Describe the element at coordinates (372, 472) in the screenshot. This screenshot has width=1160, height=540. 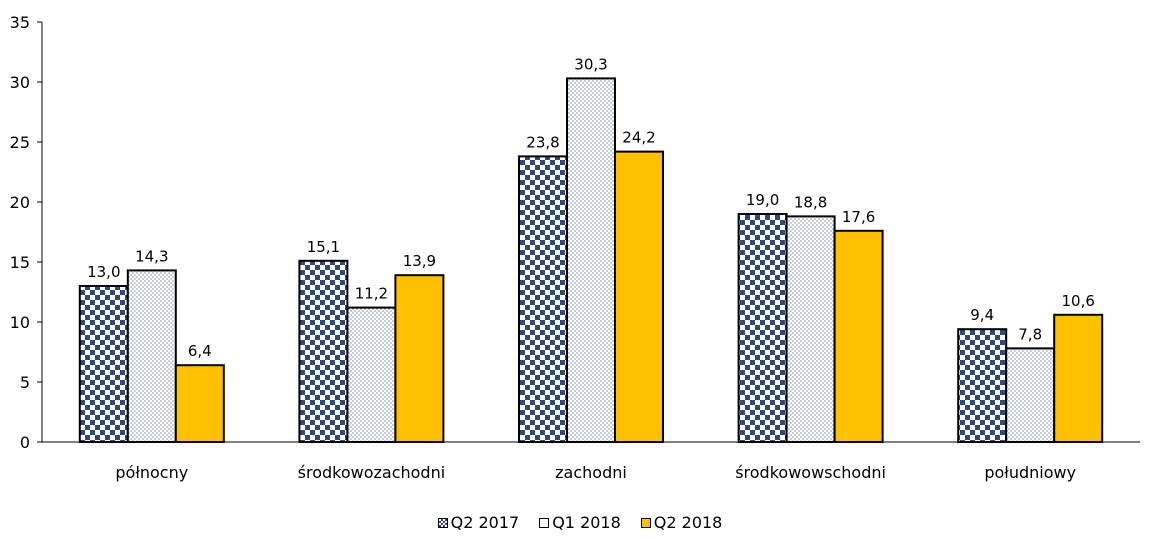
I see `x-tick-label: środkowozachodni` at that location.